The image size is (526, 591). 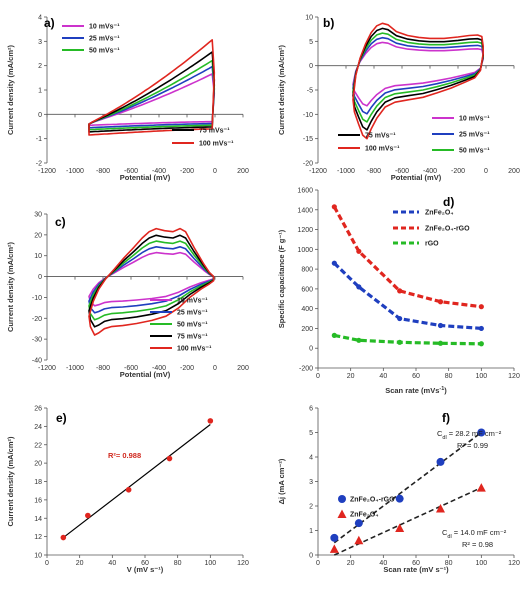 What do you see at coordinates (458, 171) in the screenshot?
I see `x-tick-label: -200` at bounding box center [458, 171].